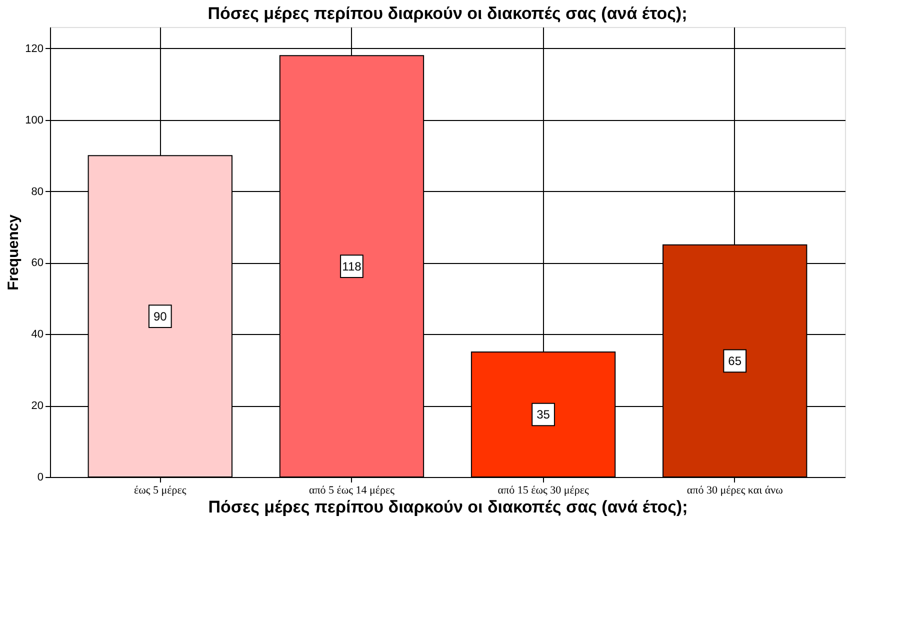  I want to click on data-label: 65, so click(735, 361).